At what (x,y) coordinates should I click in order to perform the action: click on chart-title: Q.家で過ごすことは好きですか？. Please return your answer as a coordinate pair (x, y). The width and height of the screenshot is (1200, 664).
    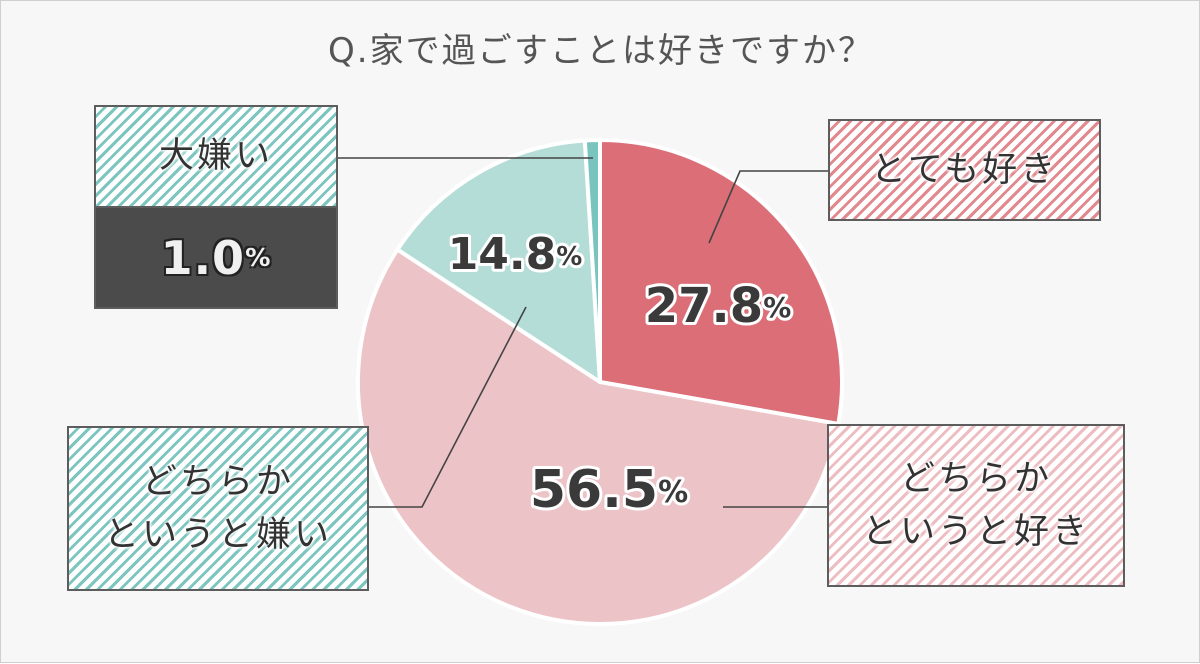
    Looking at the image, I should click on (601, 51).